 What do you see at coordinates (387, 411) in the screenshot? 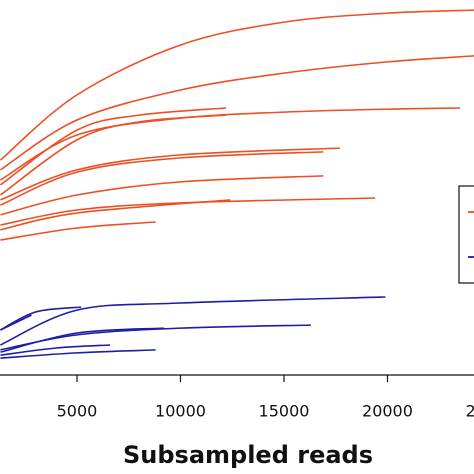
I see `x-tick-label: 20000` at bounding box center [387, 411].